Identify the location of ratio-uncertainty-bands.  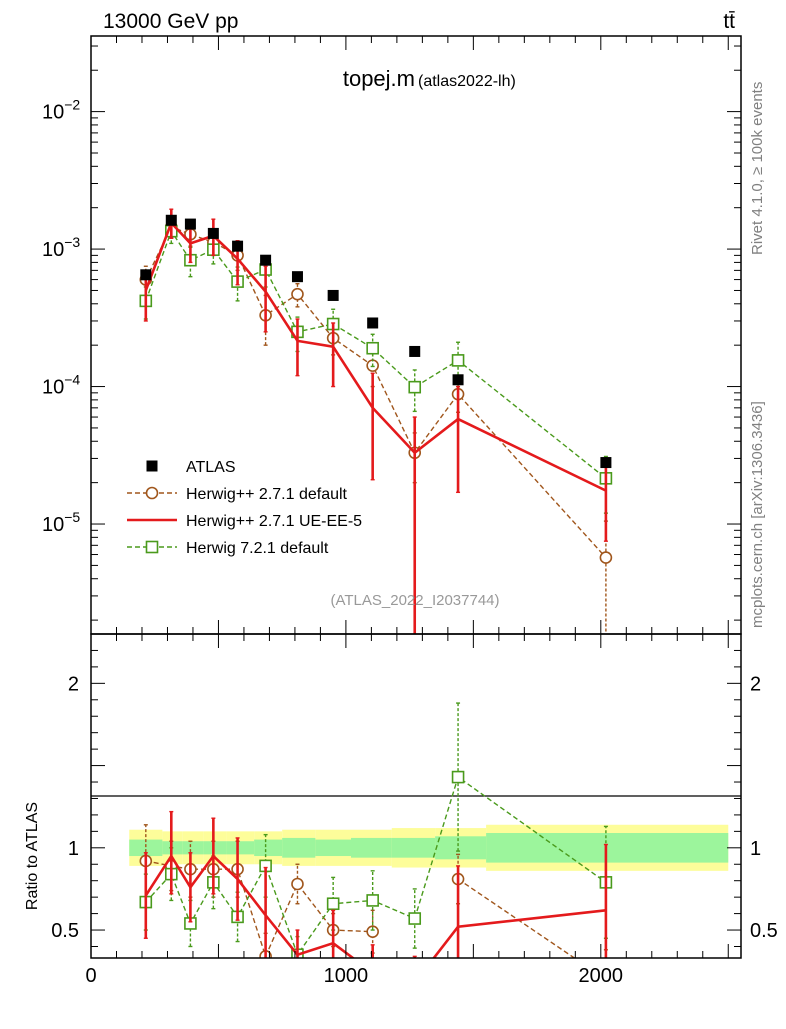
(429, 847).